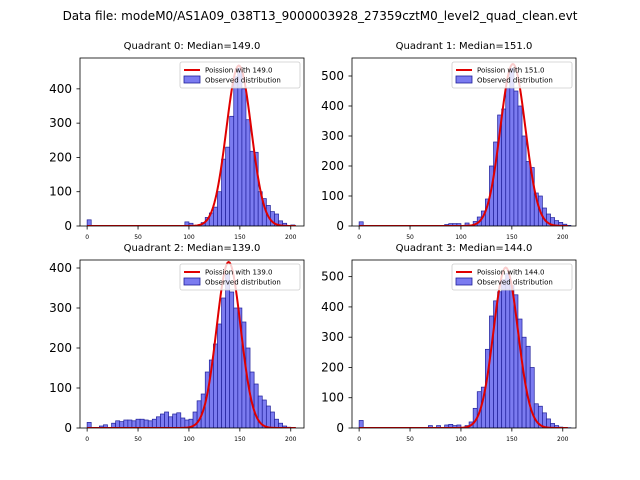  What do you see at coordinates (464, 46) in the screenshot?
I see `quadrant-1-title: Quadrant 1: Median=151.0` at bounding box center [464, 46].